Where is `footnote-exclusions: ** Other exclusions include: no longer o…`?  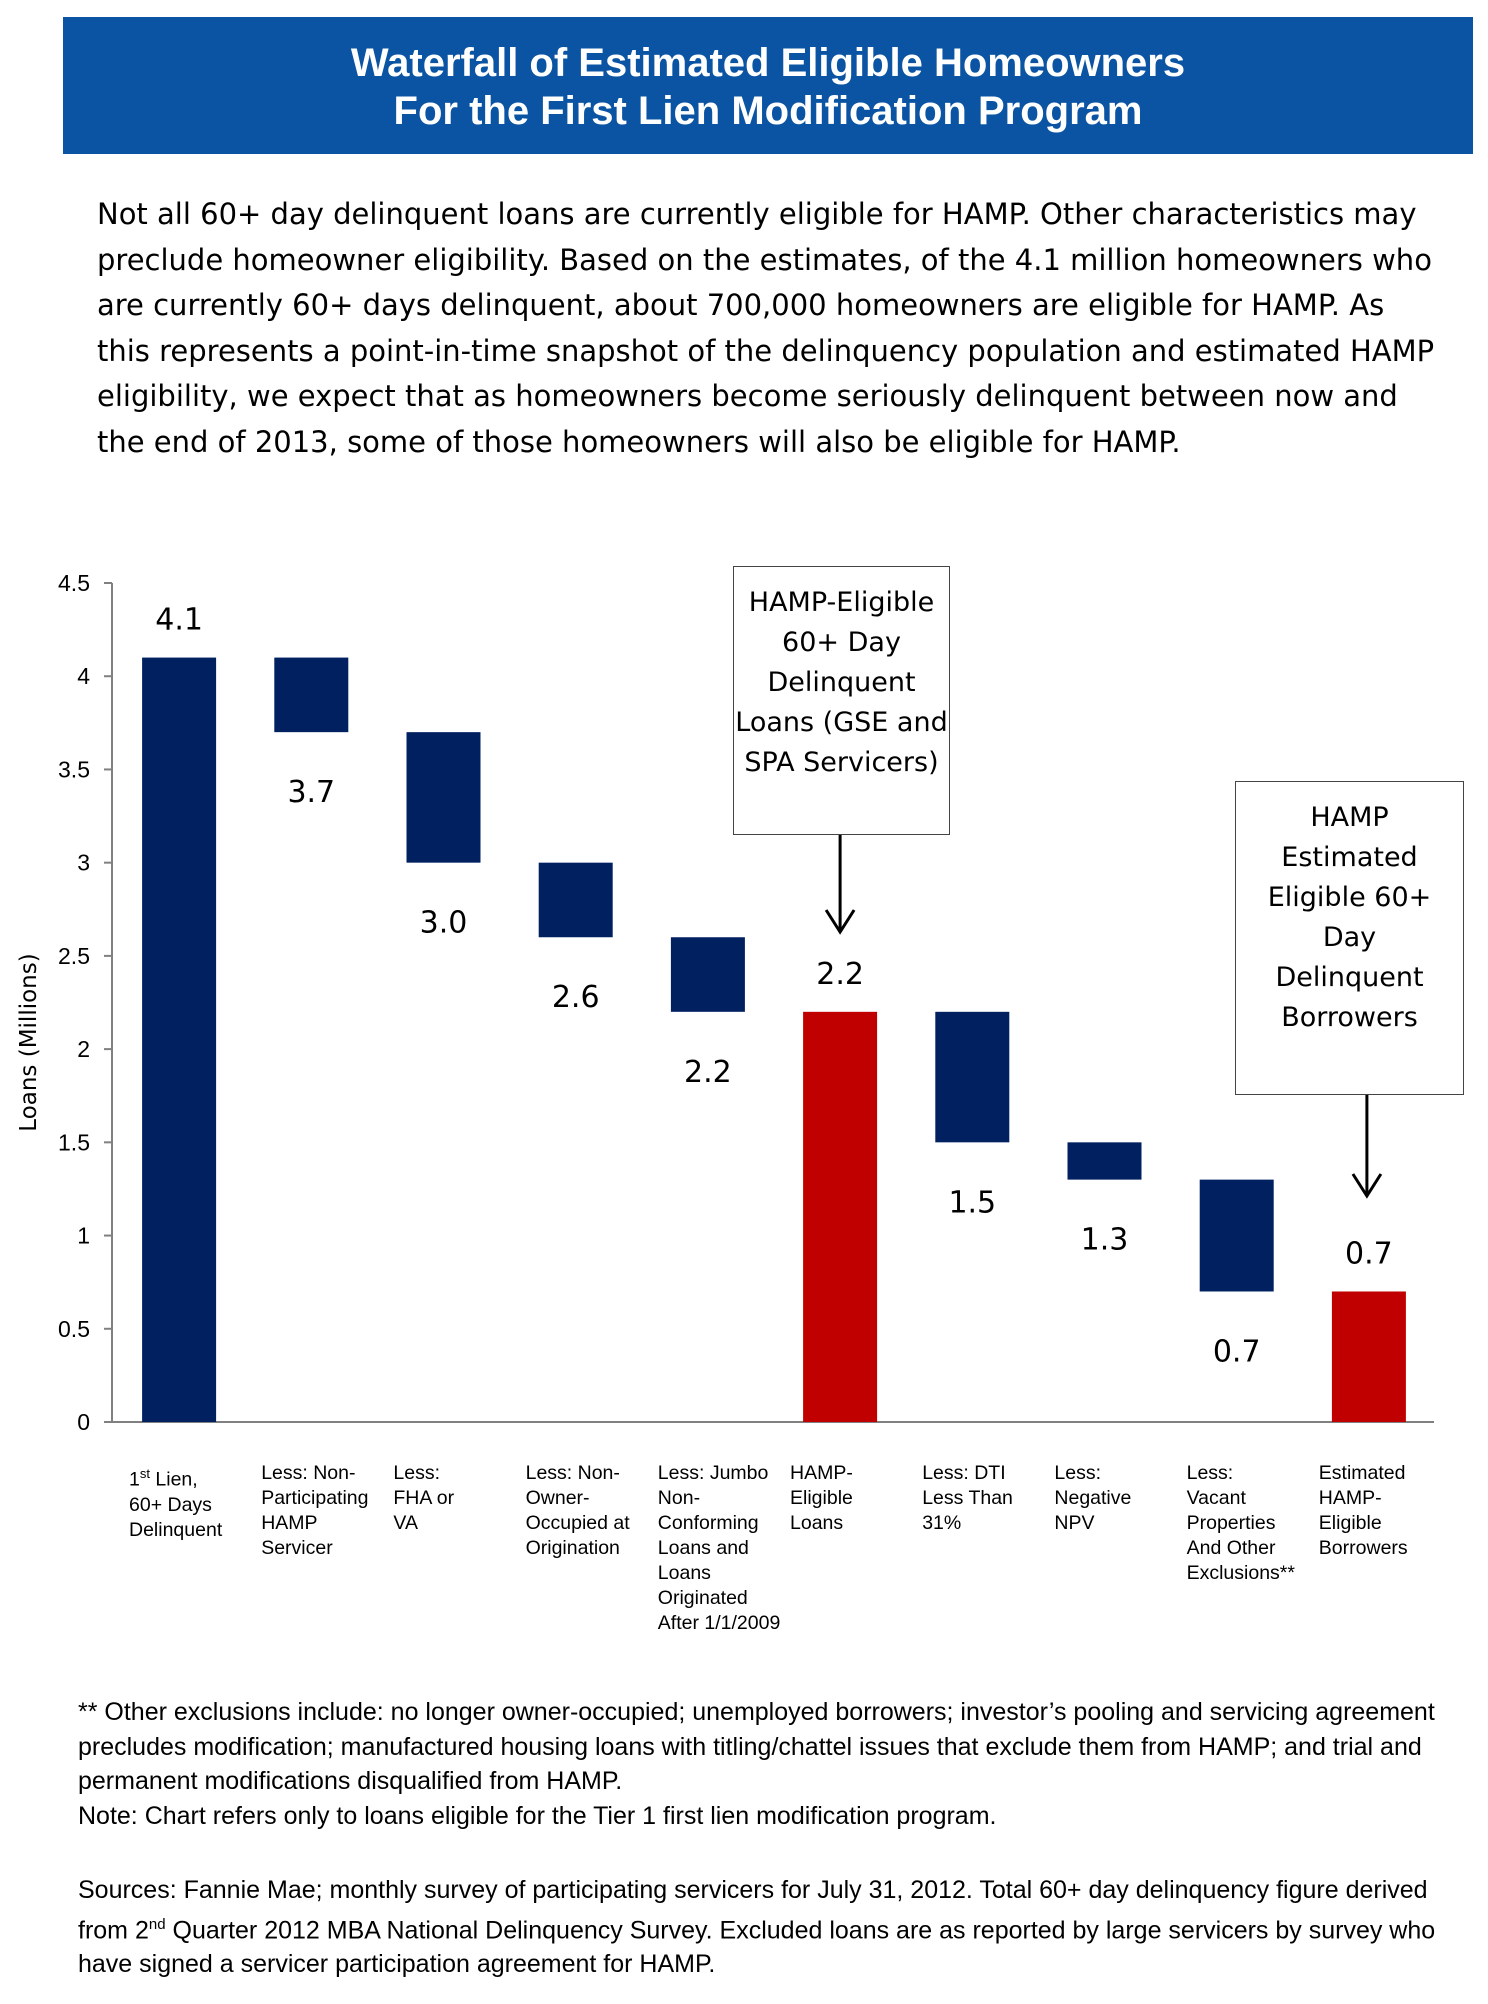
footnote-exclusions: ** Other exclusions include: no longer o… is located at coordinates (756, 1746).